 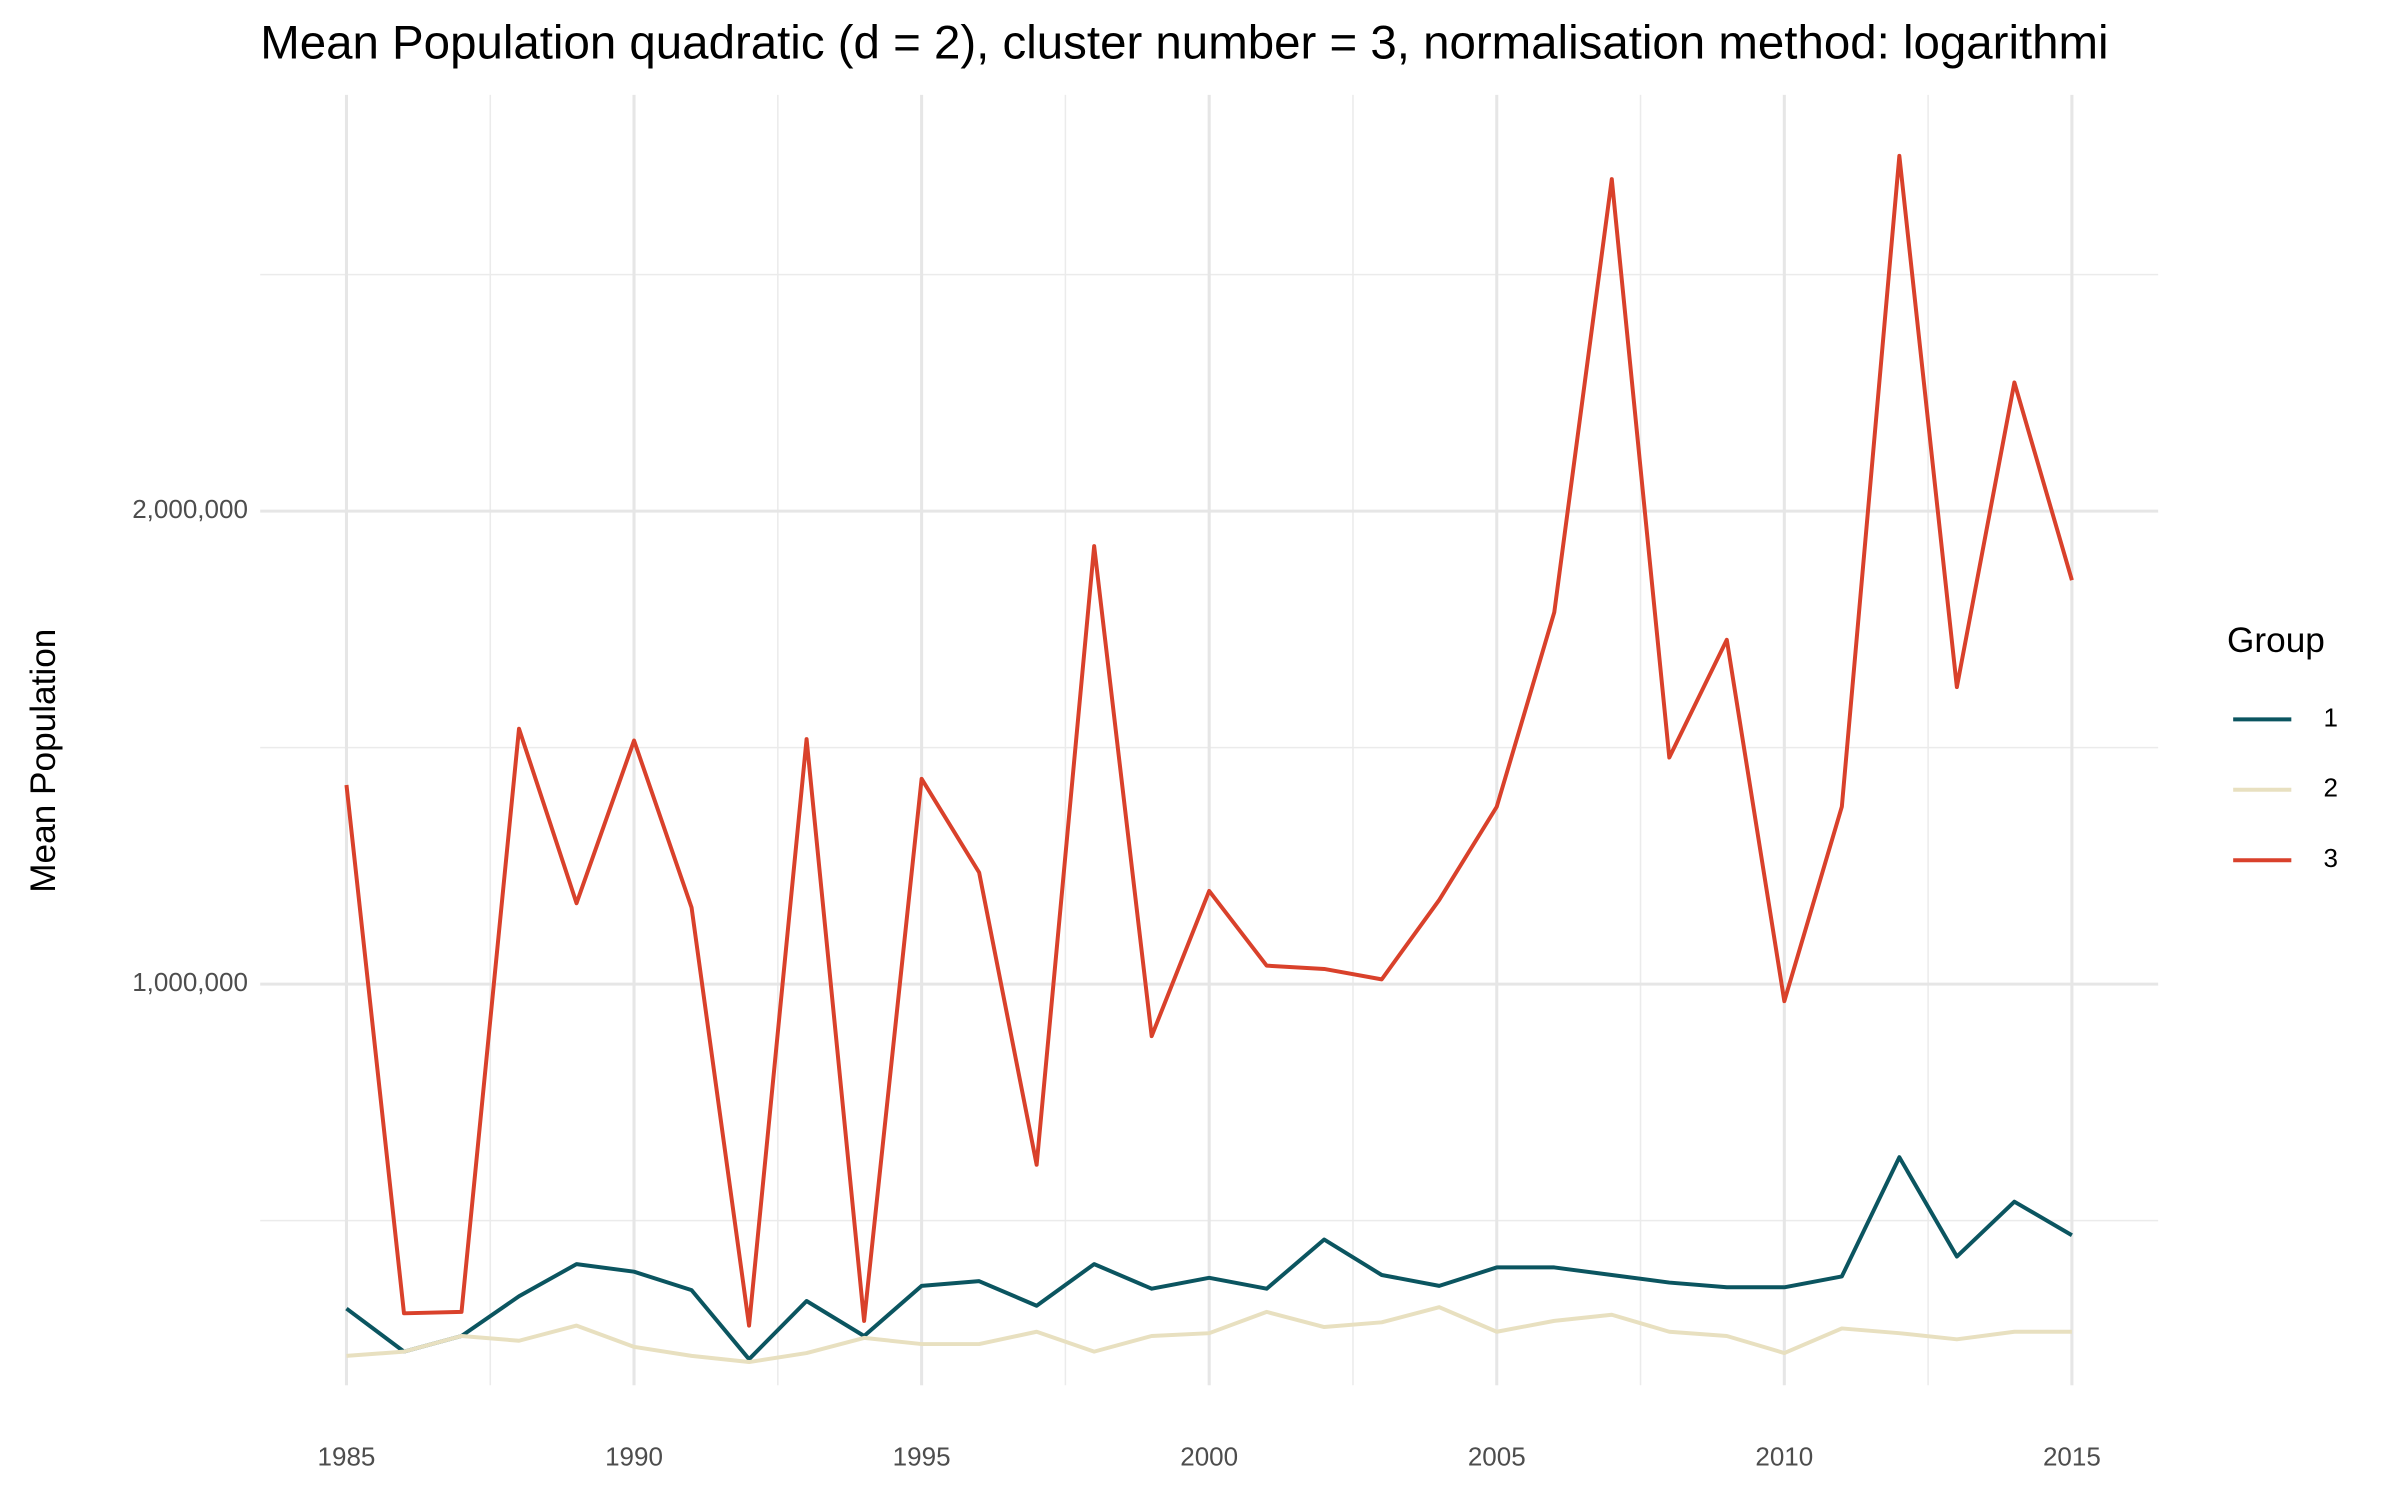 What do you see at coordinates (2330, 717) in the screenshot?
I see `legend-label: 1` at bounding box center [2330, 717].